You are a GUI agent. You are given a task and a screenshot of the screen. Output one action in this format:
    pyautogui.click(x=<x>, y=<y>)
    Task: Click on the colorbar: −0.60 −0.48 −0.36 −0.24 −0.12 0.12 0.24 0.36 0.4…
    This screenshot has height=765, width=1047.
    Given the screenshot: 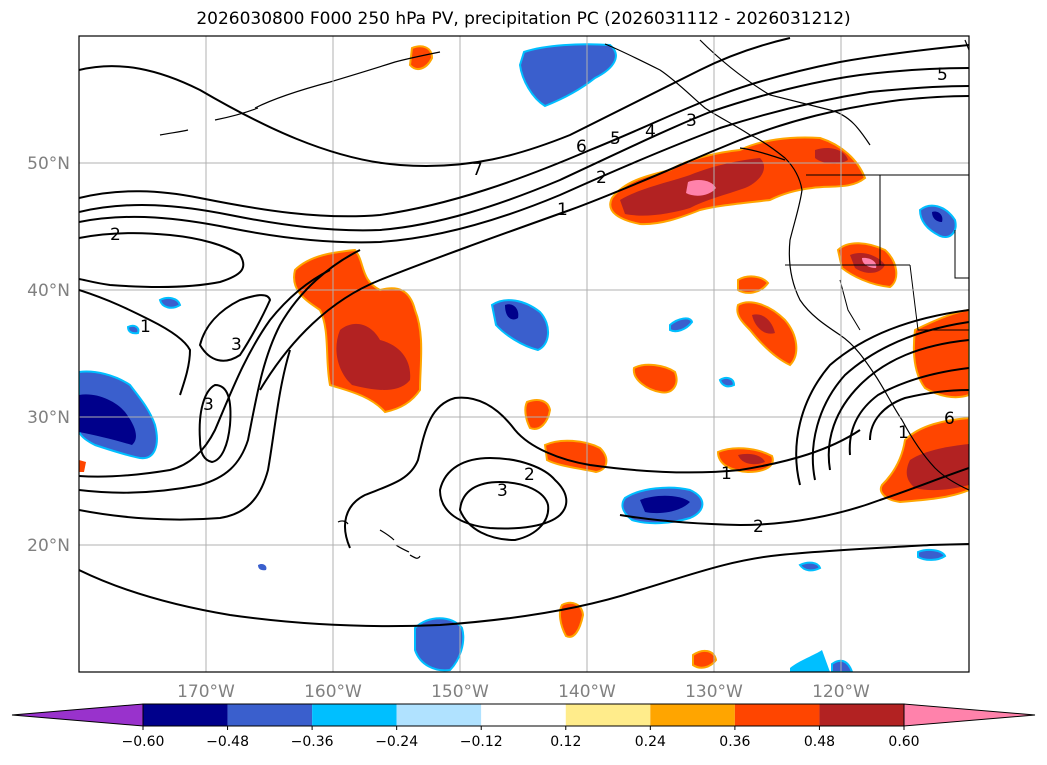 What is the action you would take?
    pyautogui.click(x=523, y=726)
    